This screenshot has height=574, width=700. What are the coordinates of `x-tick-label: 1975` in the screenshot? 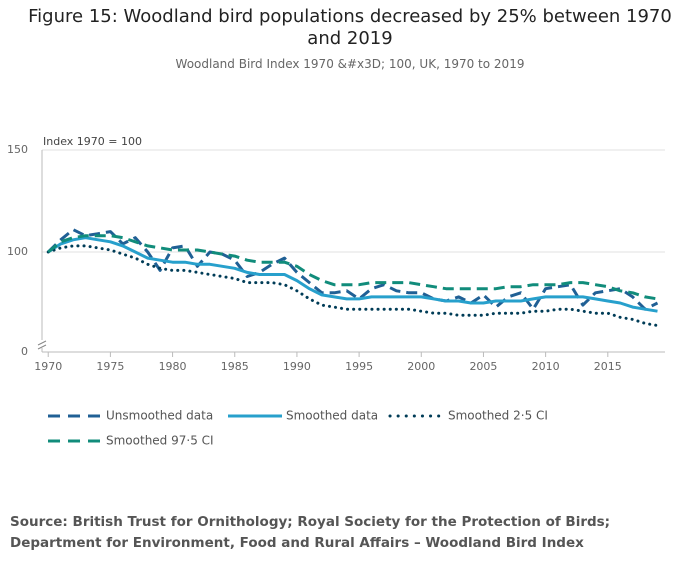 It's located at (110, 366).